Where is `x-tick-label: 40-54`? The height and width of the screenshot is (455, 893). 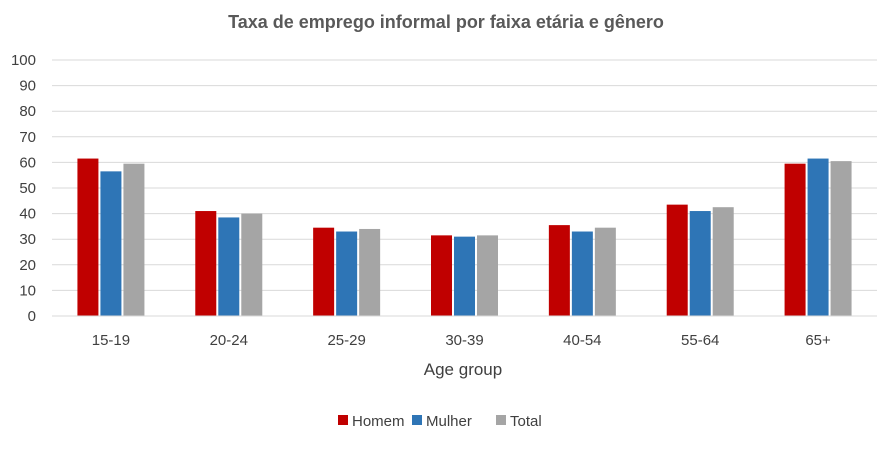
x-tick-label: 40-54 is located at coordinates (582, 340).